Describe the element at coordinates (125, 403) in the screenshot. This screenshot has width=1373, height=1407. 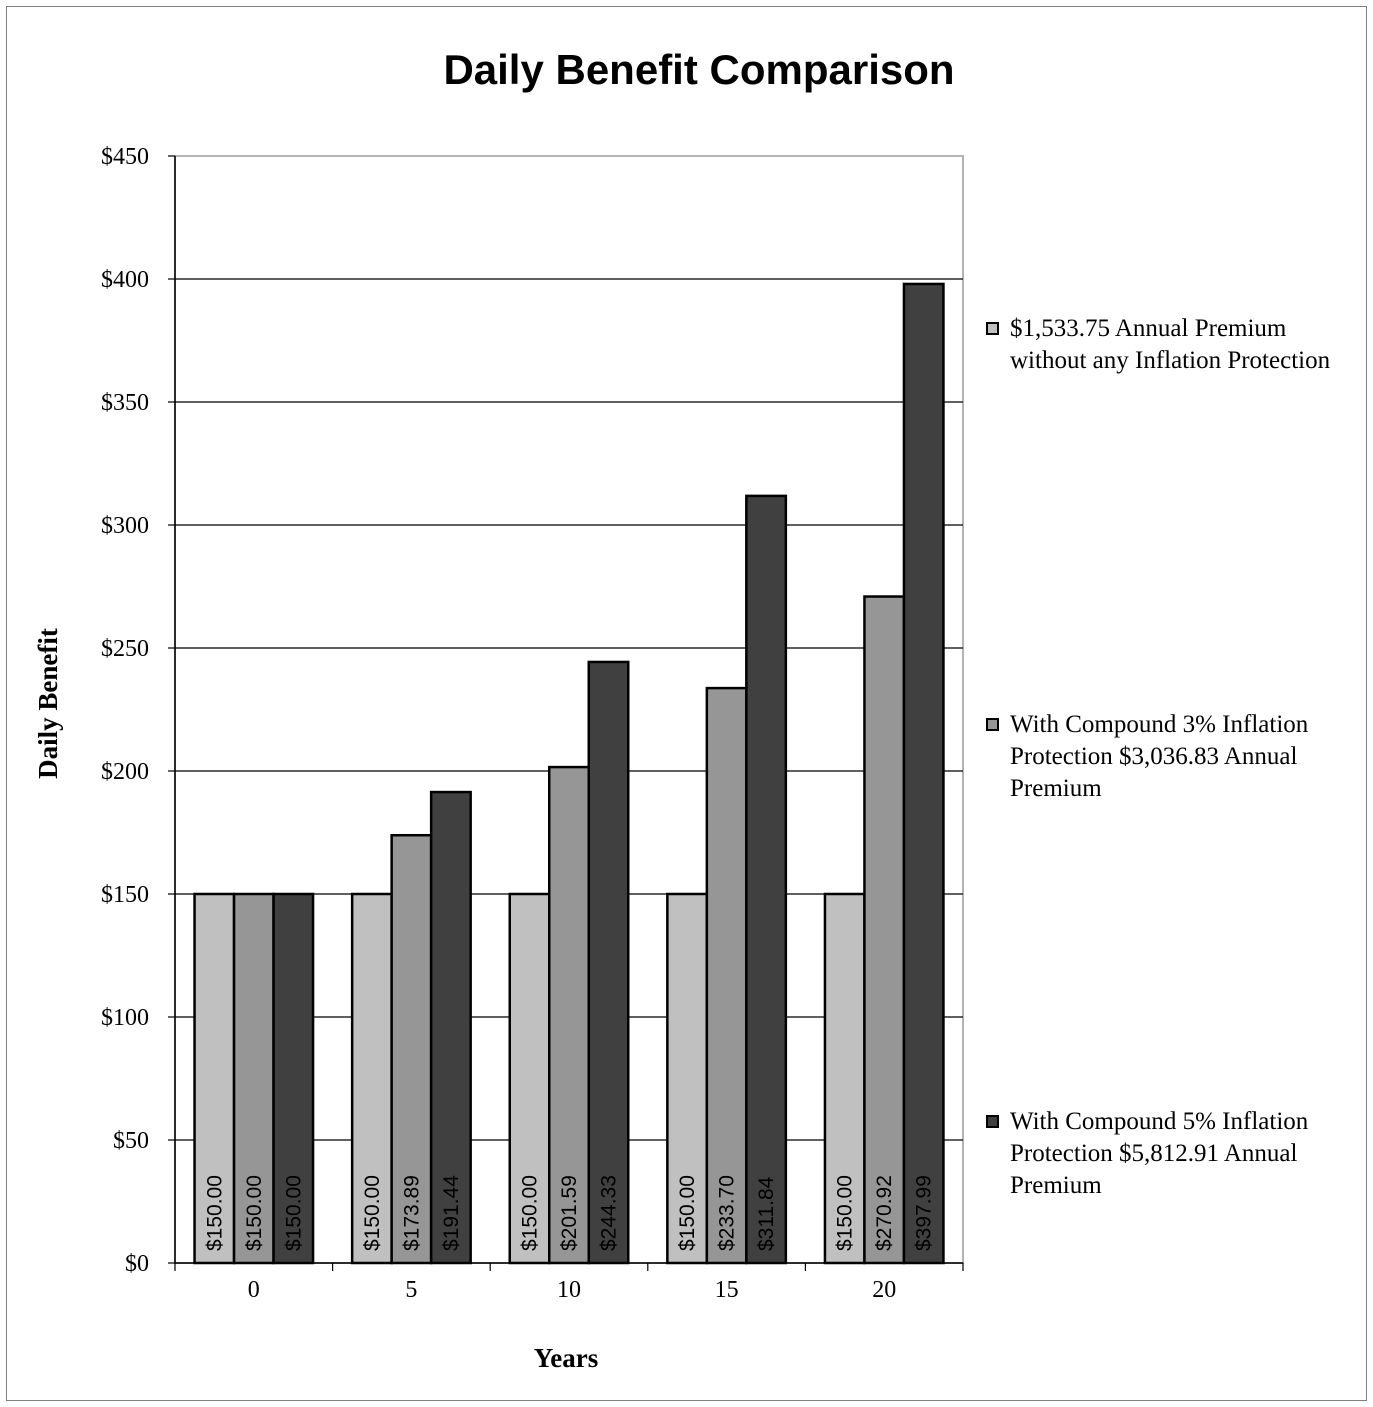
I see `y-tick-label: $350` at that location.